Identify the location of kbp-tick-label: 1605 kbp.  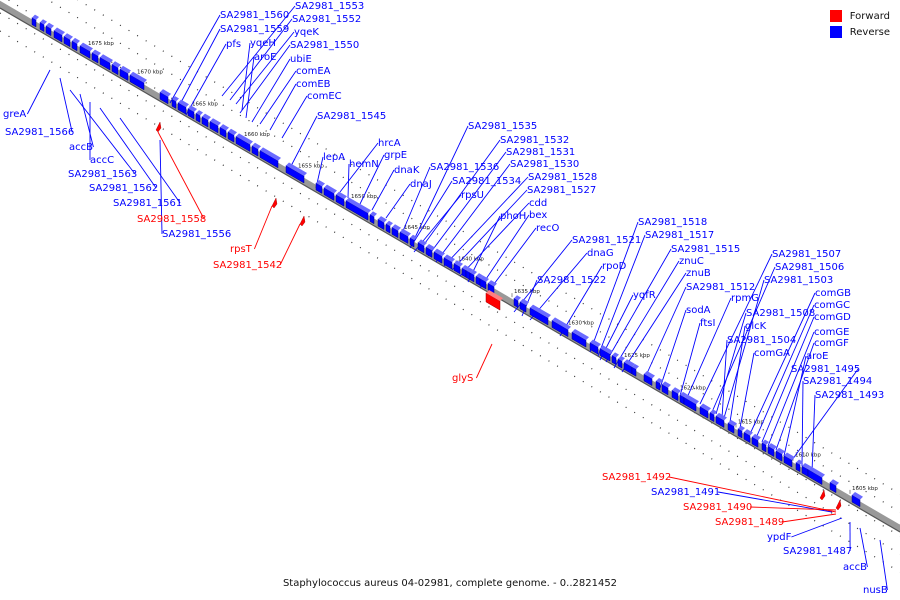
(865, 489).